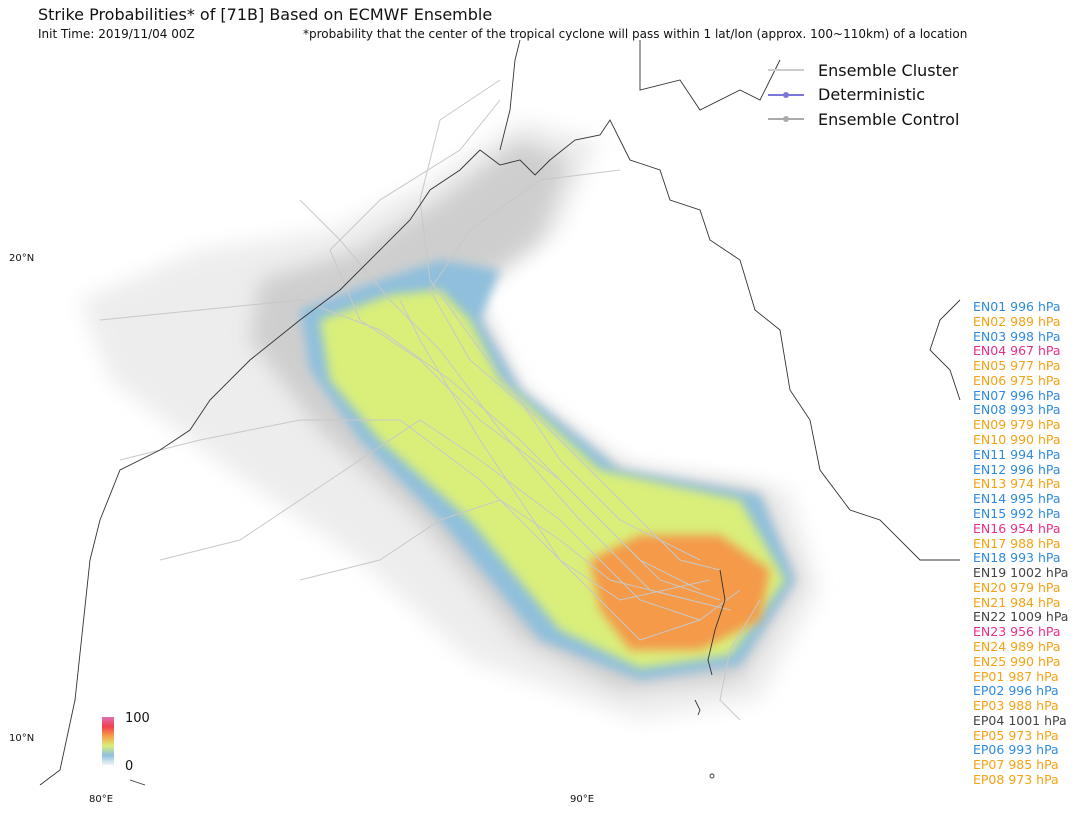 Image resolution: width=1076 pixels, height=813 pixels. I want to click on member-label: EN24 989 hPa, so click(1017, 646).